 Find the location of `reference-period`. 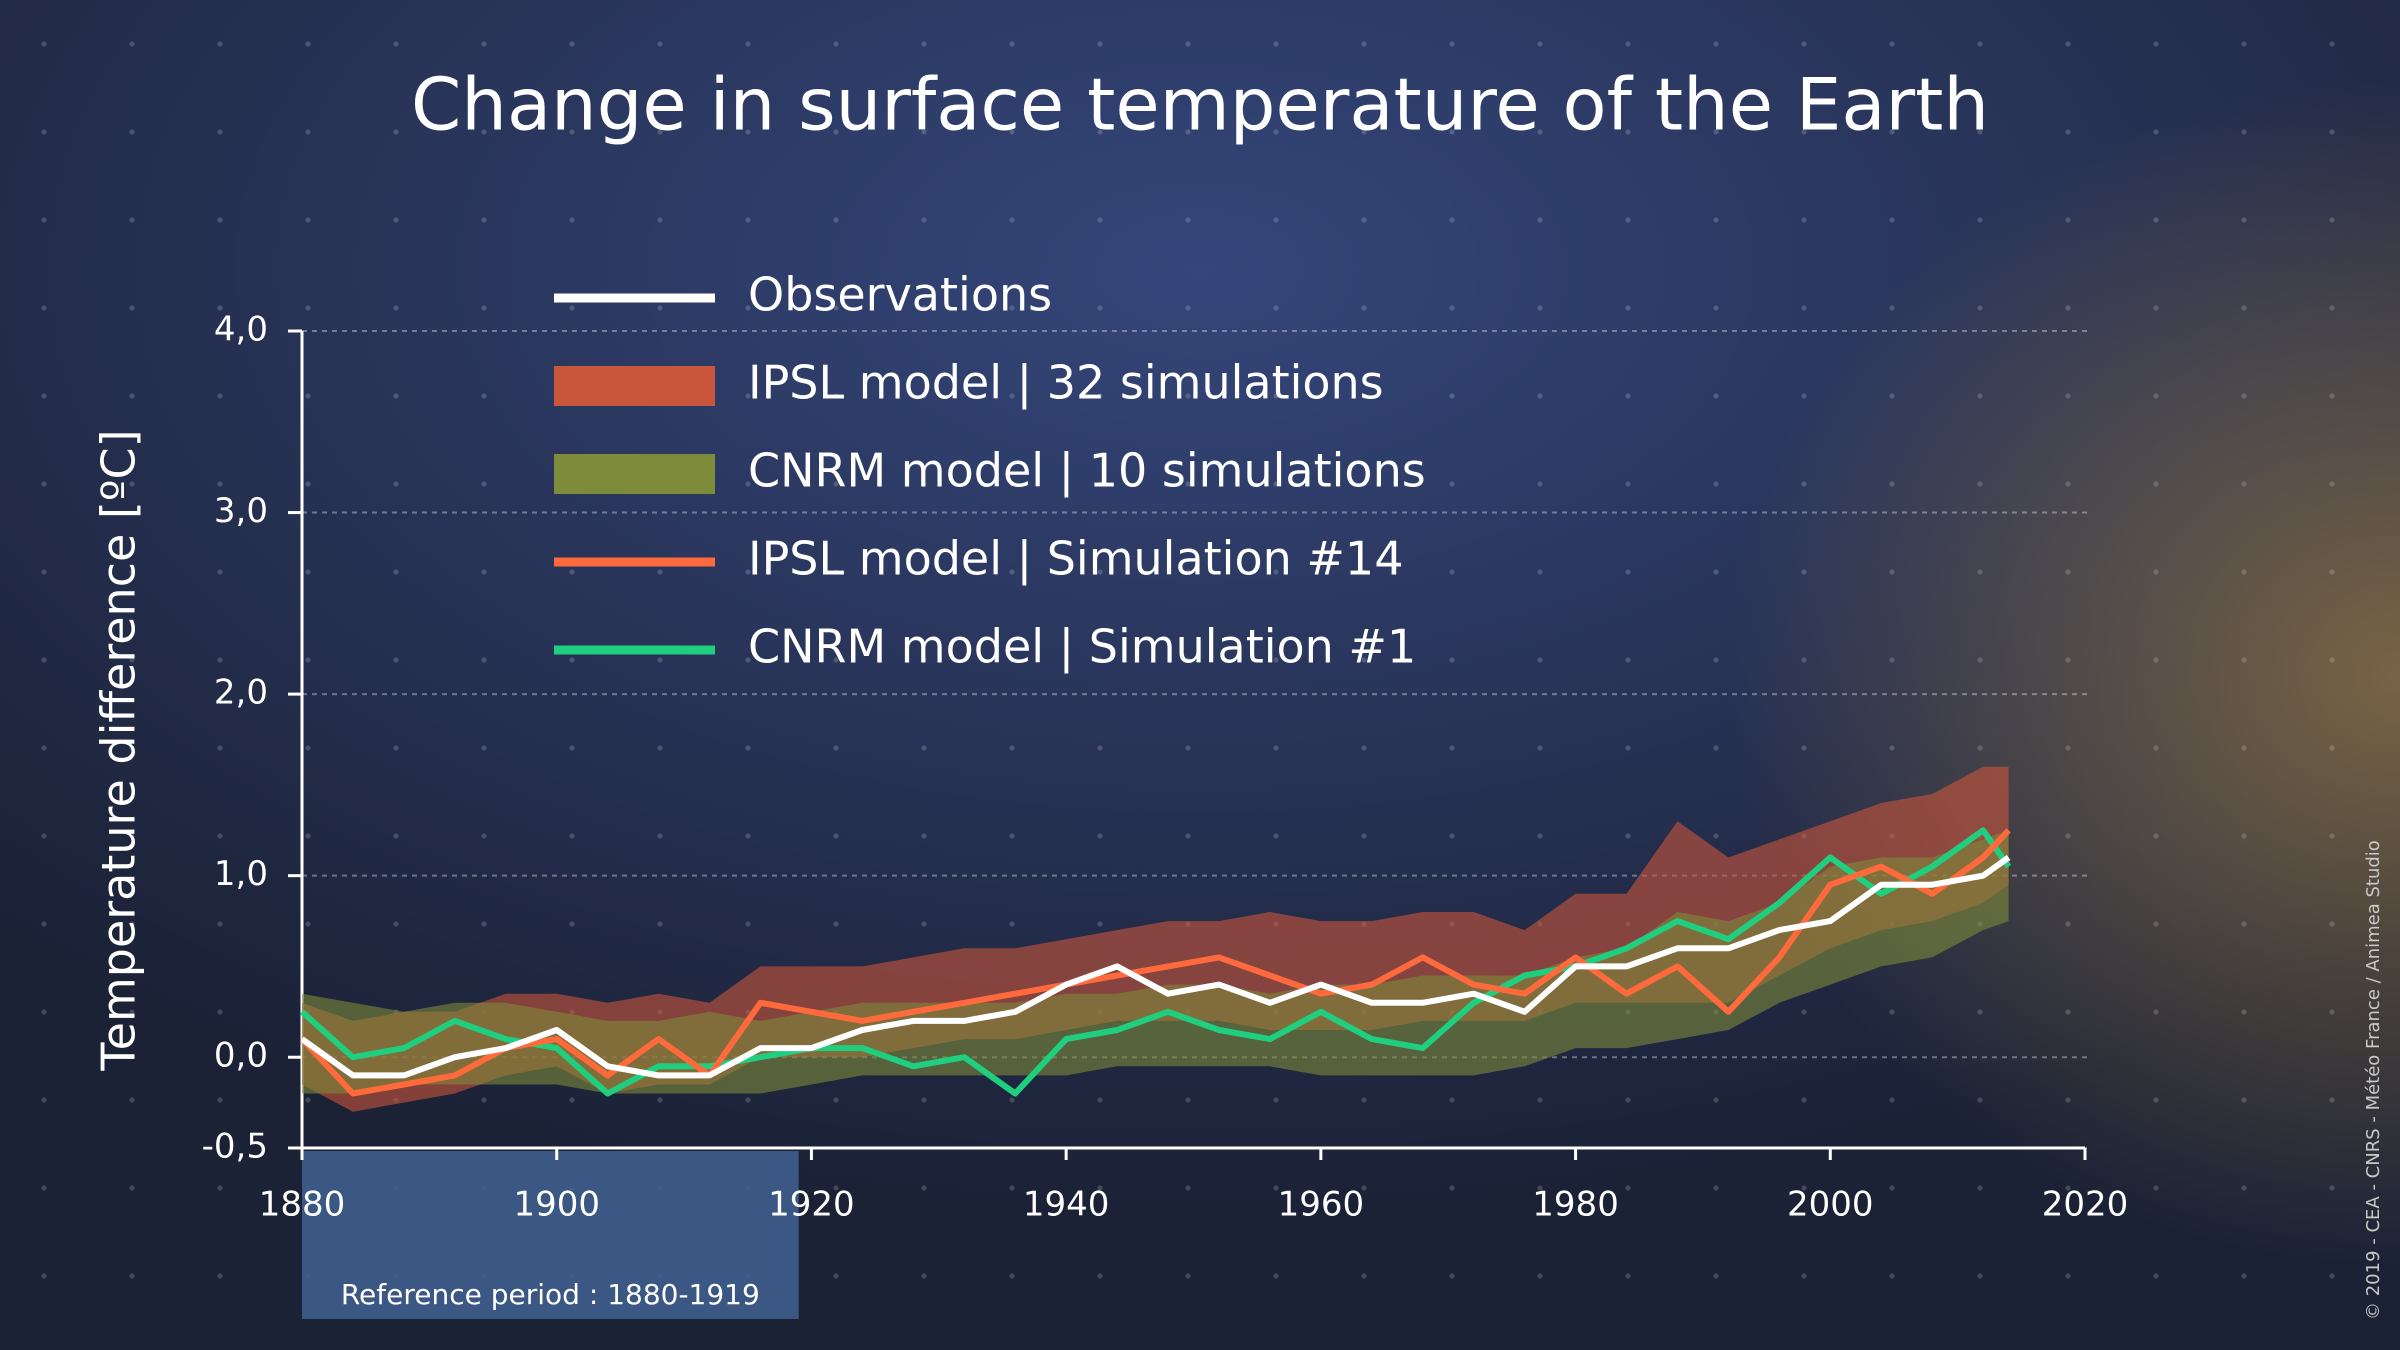

reference-period is located at coordinates (550, 1235).